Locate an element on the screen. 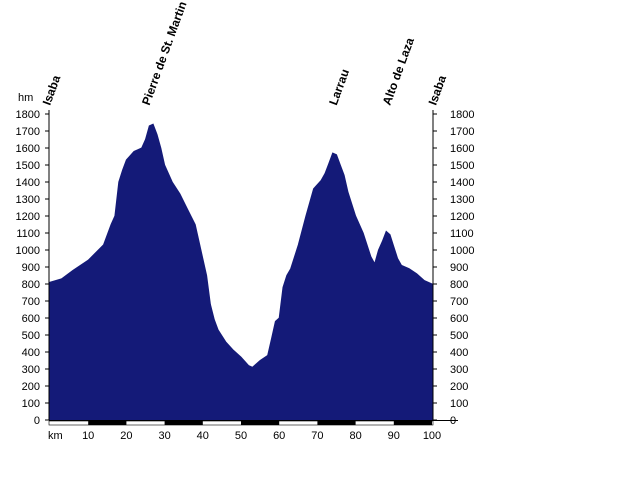 The height and width of the screenshot is (480, 640). x-tick-label: 70 is located at coordinates (317, 436).